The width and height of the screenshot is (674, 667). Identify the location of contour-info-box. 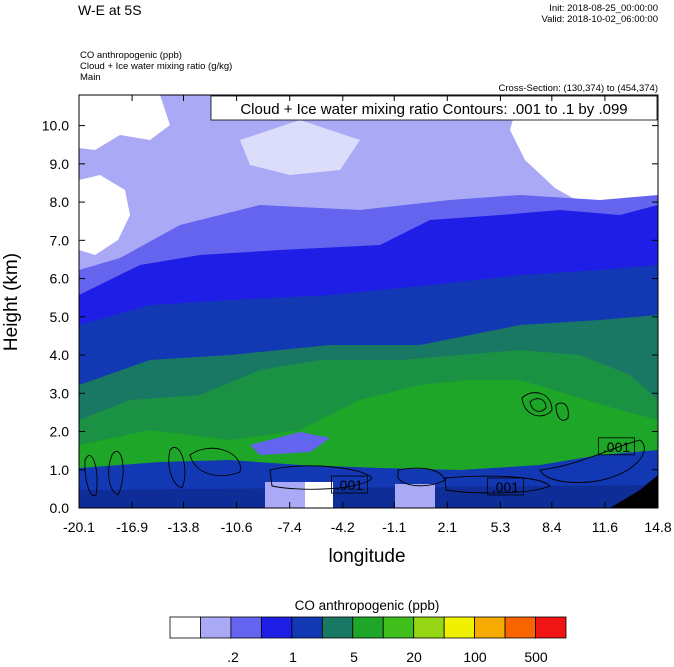
(434, 108).